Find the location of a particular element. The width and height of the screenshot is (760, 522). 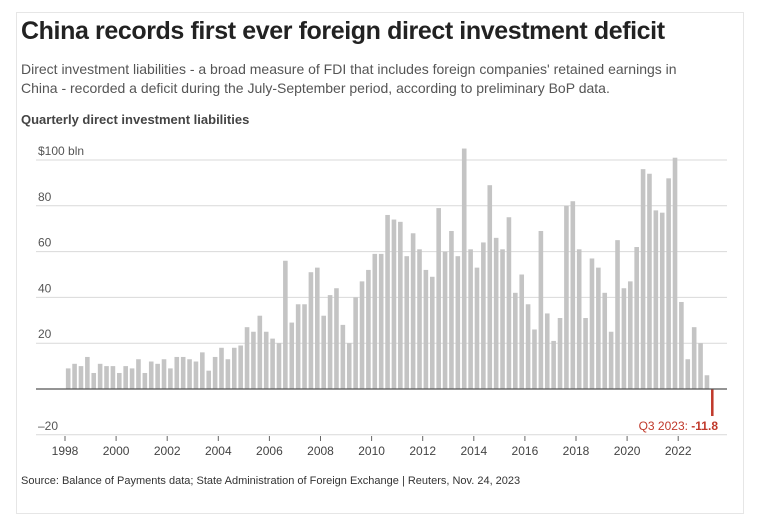

y-tick-label: –20 is located at coordinates (48, 426).